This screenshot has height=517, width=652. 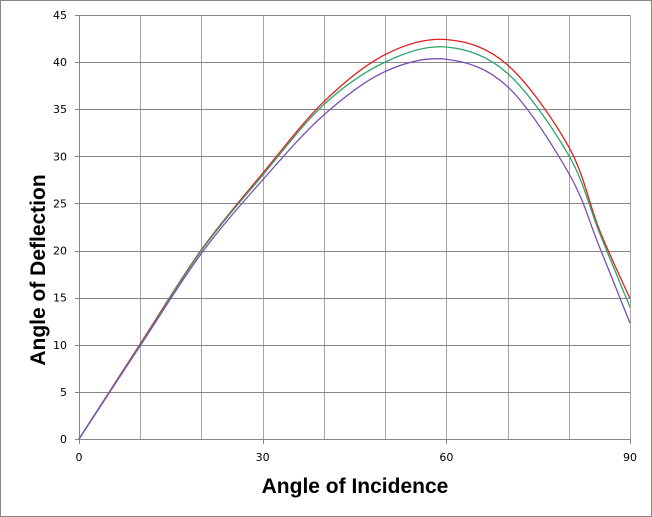 I want to click on y-tick-label: 35, so click(x=60, y=109).